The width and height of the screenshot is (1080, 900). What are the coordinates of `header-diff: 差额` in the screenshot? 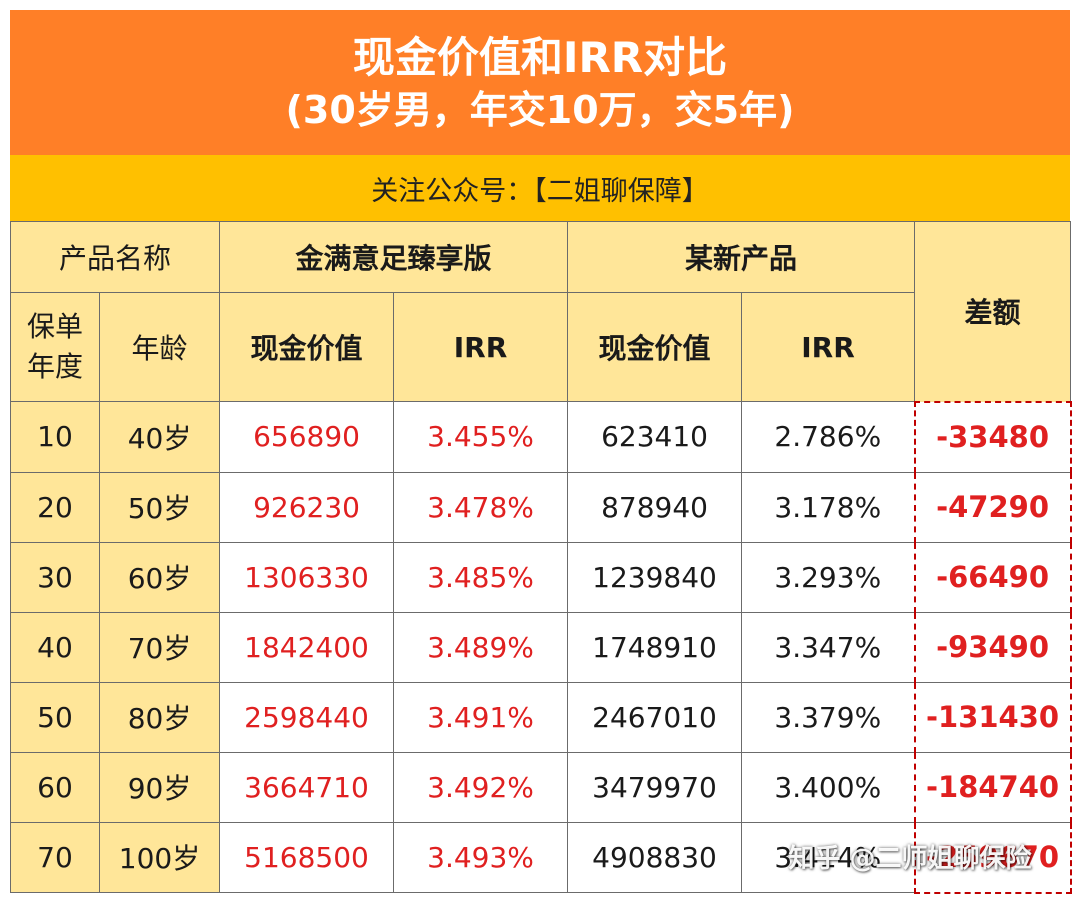 It's located at (993, 311).